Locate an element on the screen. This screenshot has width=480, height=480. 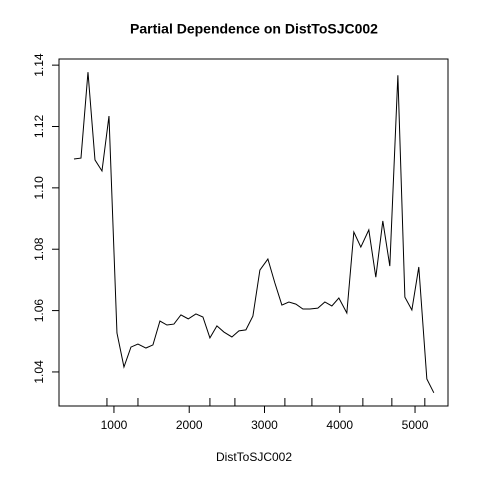
x-tick-label: 5000 is located at coordinates (415, 425).